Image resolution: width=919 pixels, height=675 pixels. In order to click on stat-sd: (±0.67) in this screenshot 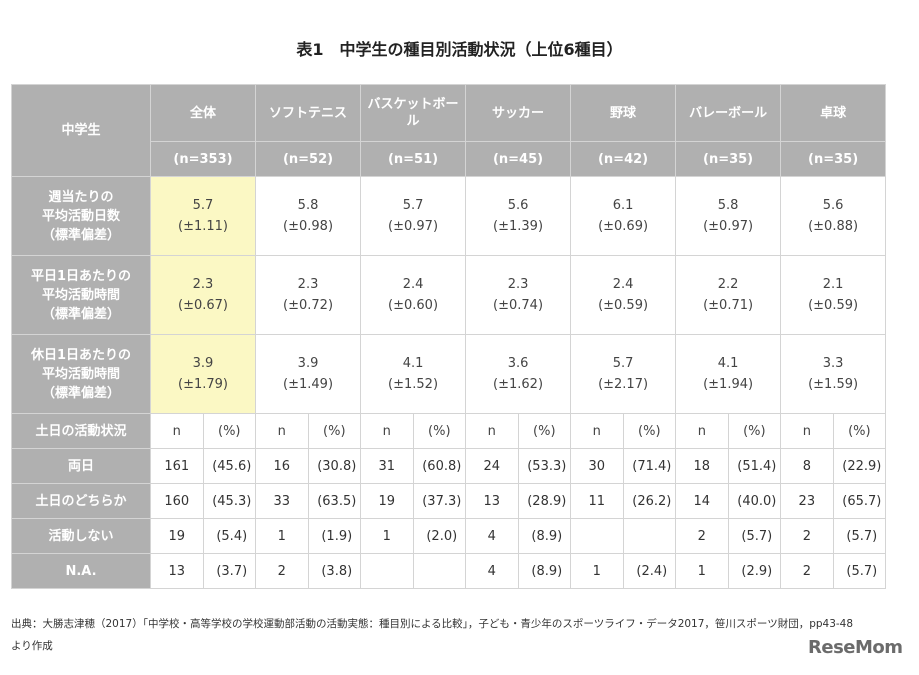, I will do `click(203, 305)`.